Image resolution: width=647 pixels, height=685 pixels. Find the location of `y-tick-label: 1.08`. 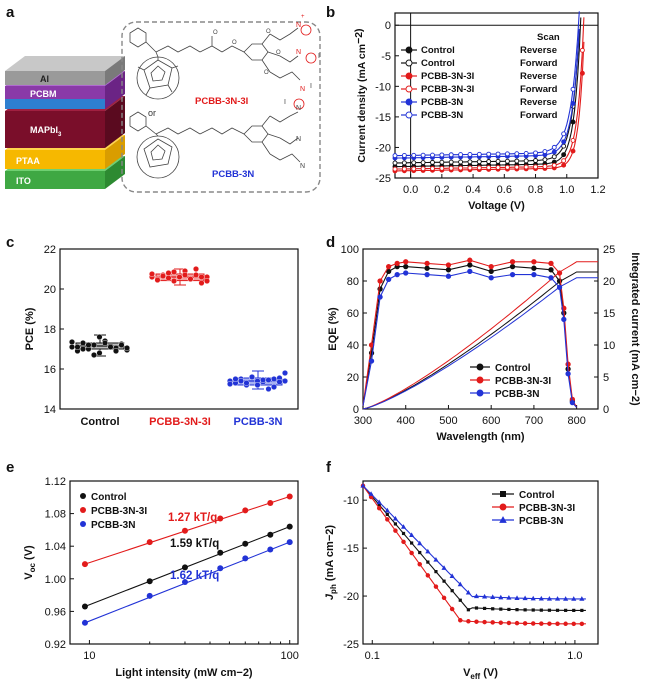

y-tick-label: 1.08 is located at coordinates (55, 515).